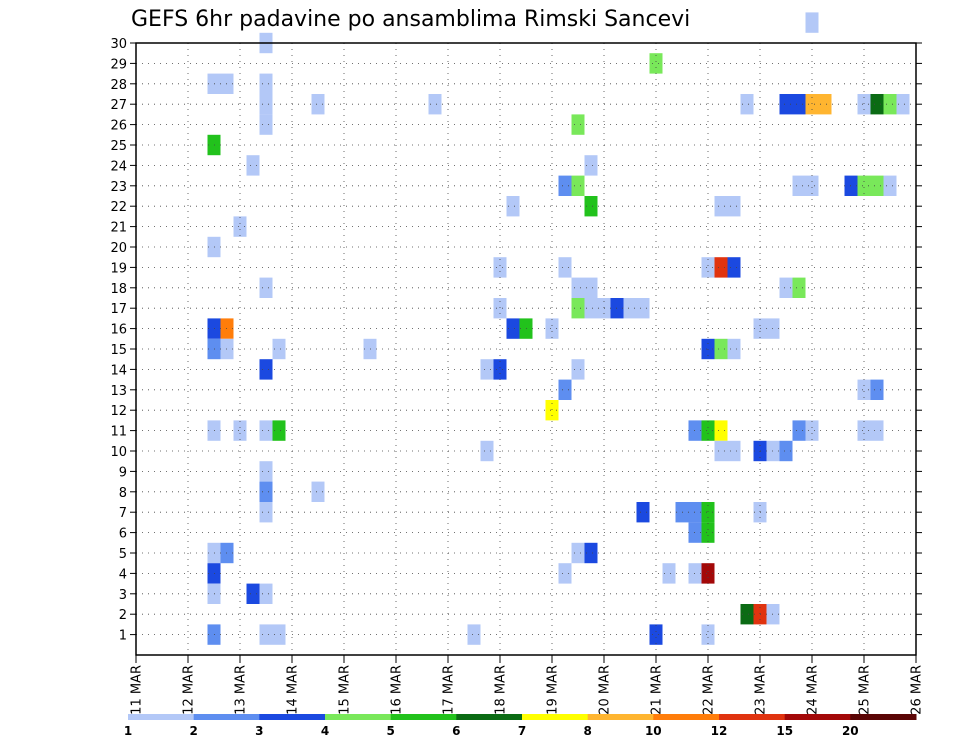 This screenshot has width=960, height=742. What do you see at coordinates (123, 534) in the screenshot?
I see `y-tick-label: 6` at bounding box center [123, 534].